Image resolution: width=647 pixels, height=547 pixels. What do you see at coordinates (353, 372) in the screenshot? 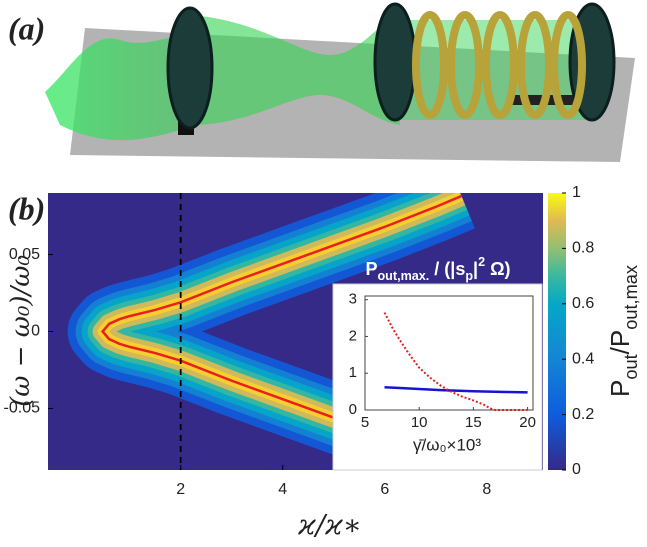
I see `inset-y-tick-label: 1` at bounding box center [353, 372].